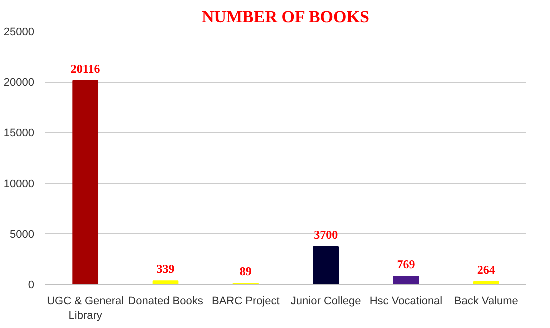 The width and height of the screenshot is (550, 328). What do you see at coordinates (31, 286) in the screenshot?
I see `y-tick-label: 0` at bounding box center [31, 286].